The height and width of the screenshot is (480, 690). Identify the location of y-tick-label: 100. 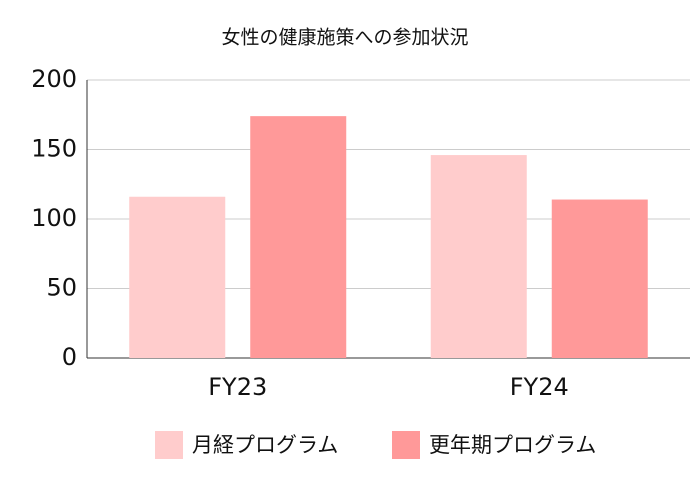
(54, 218).